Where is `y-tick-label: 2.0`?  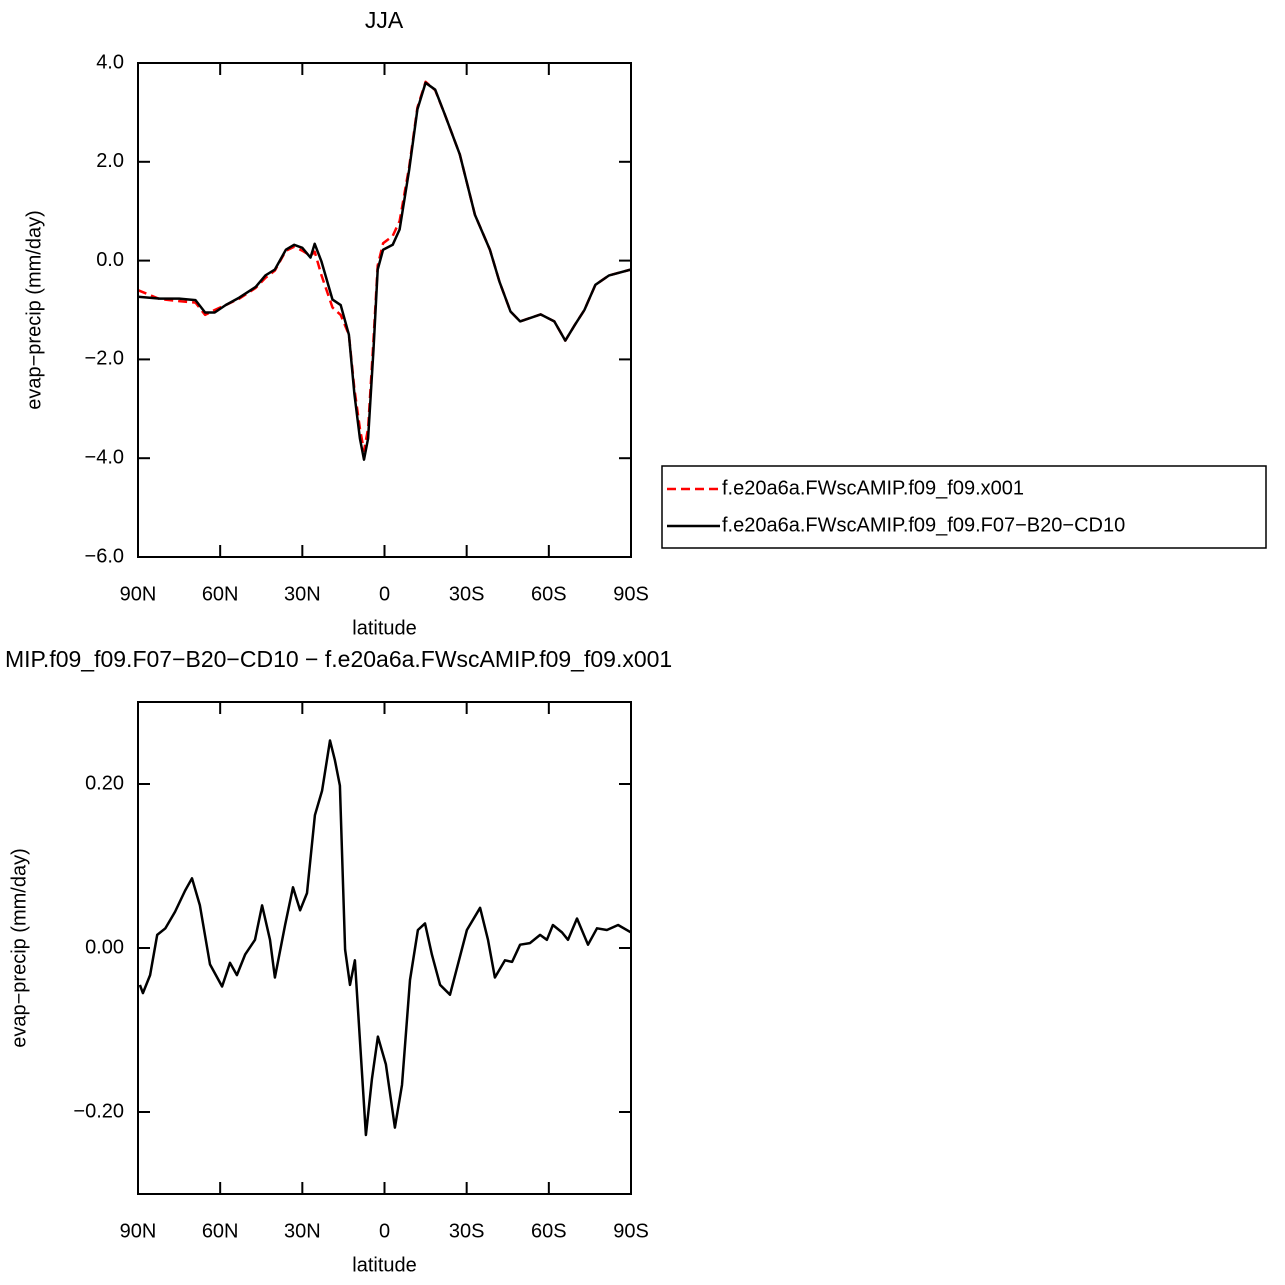 y-tick-label: 2.0 is located at coordinates (110, 161).